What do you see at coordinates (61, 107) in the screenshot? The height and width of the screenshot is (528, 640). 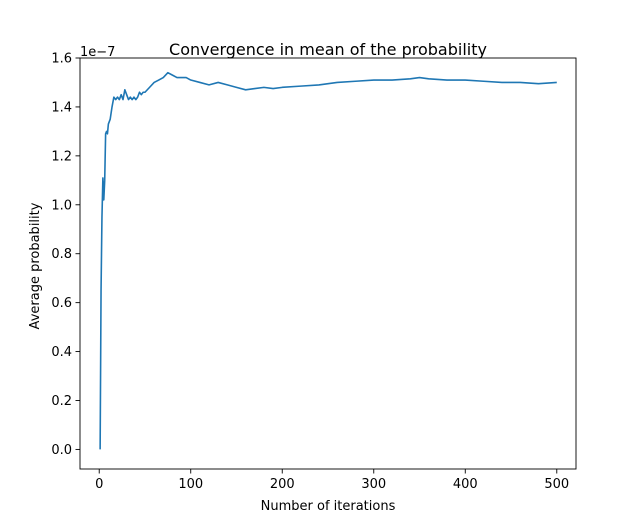 I see `y-tick-label: 1.4` at bounding box center [61, 107].